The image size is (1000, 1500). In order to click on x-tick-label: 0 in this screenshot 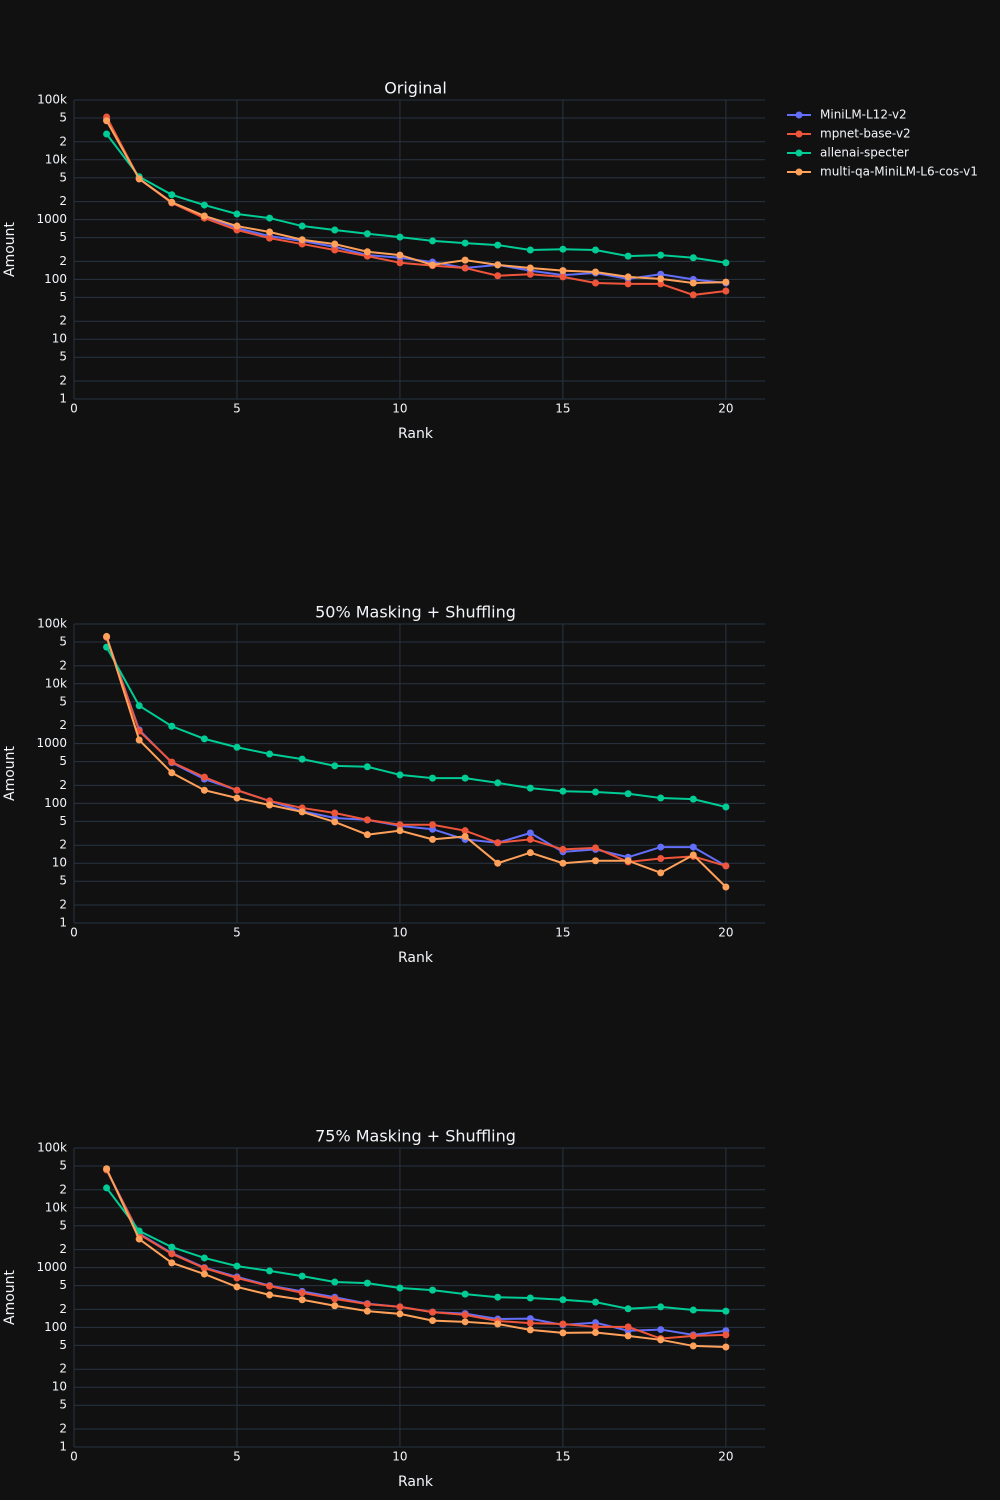, I will do `click(74, 1457)`.